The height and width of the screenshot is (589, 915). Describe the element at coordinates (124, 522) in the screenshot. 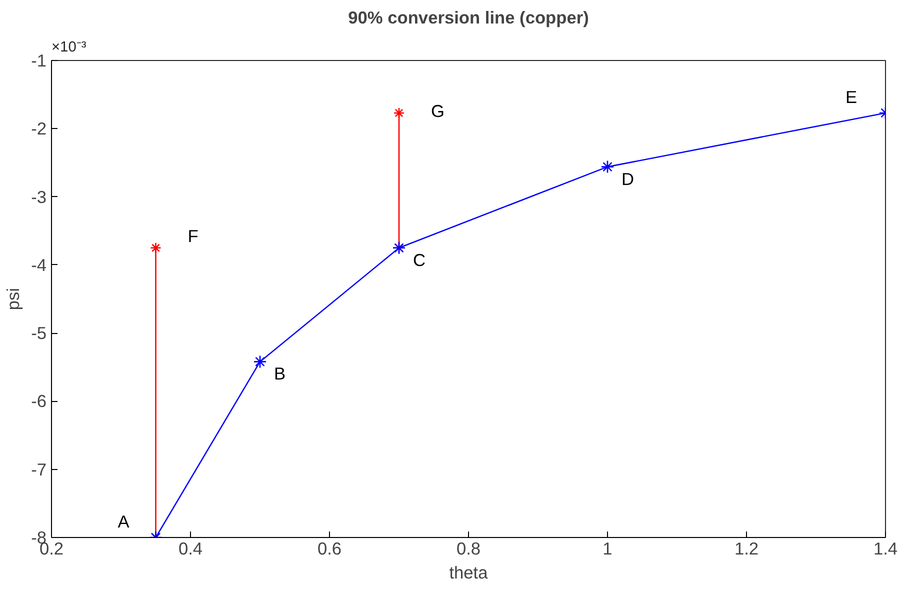

I see `annotation: A` at that location.